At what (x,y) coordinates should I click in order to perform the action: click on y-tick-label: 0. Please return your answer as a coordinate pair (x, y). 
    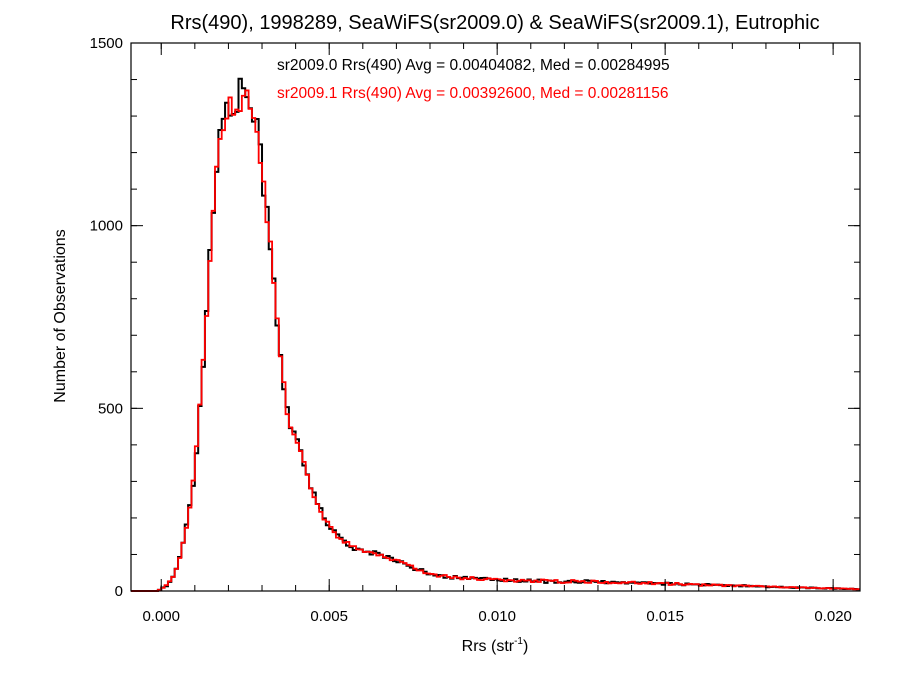
    Looking at the image, I should click on (119, 591).